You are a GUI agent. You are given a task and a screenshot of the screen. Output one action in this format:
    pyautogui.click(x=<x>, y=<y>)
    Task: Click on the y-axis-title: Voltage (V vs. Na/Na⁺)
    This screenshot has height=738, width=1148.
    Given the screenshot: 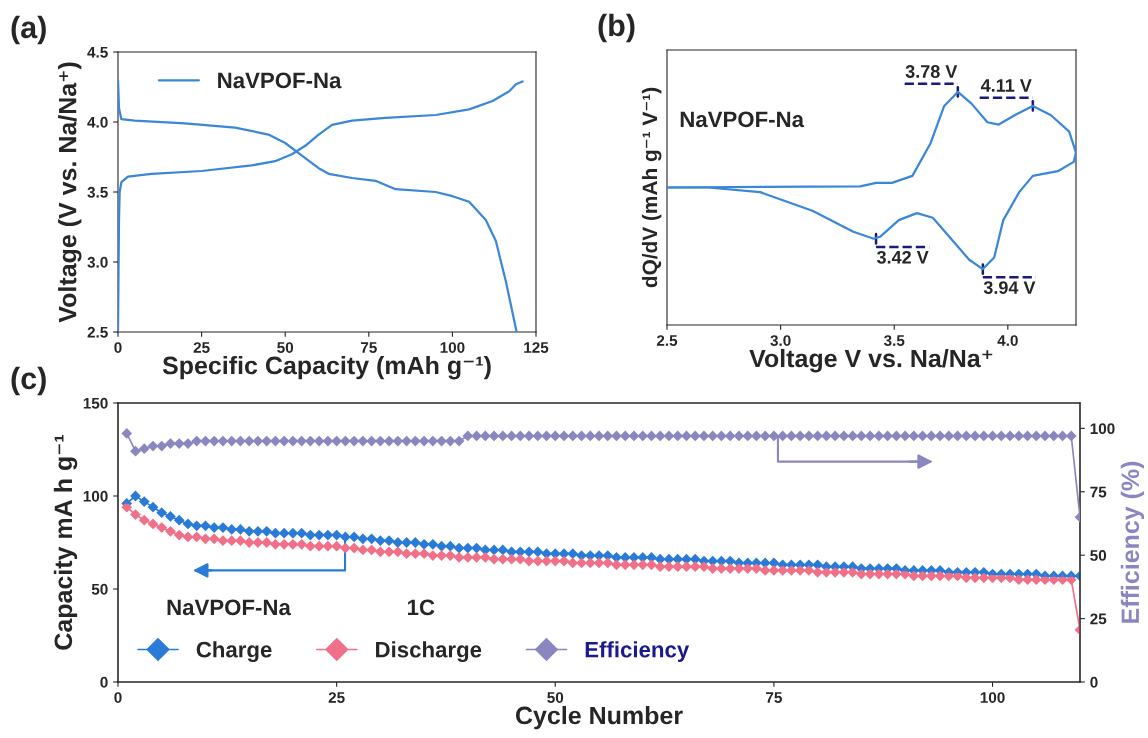 What is the action you would take?
    pyautogui.click(x=70, y=192)
    